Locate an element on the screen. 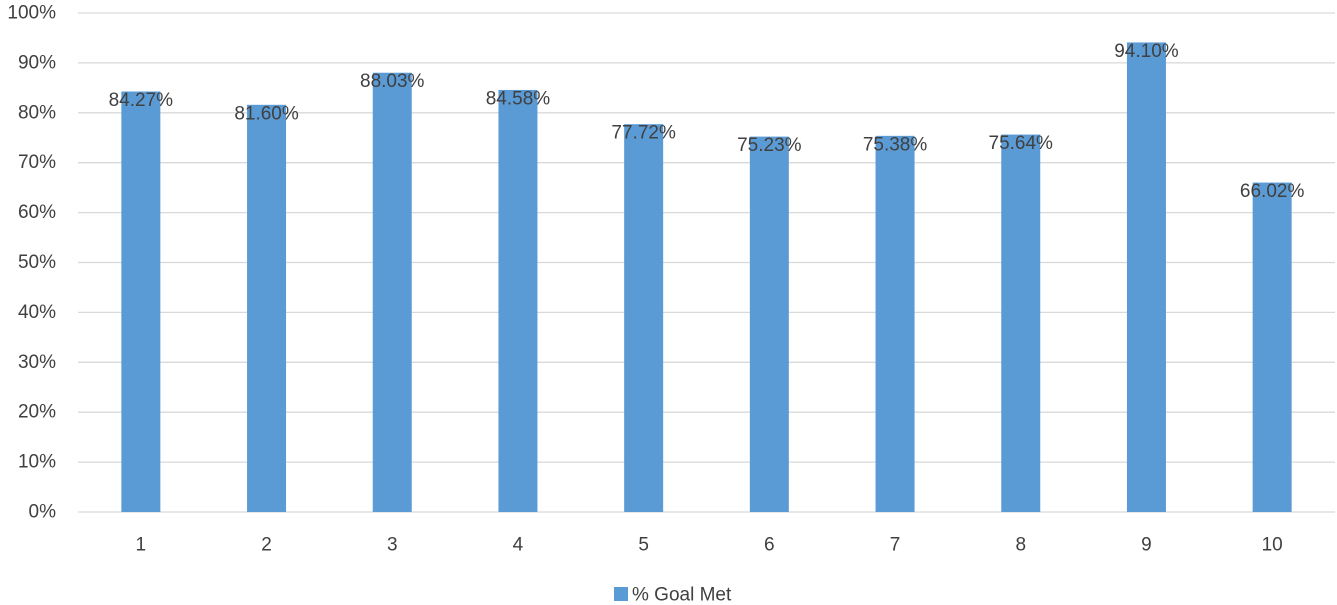 The width and height of the screenshot is (1337, 605). y-axis-tick-labels: 0% 10% 20% 30% 40% 50% 60% 70% 80% 90% 100% is located at coordinates (31, 263).